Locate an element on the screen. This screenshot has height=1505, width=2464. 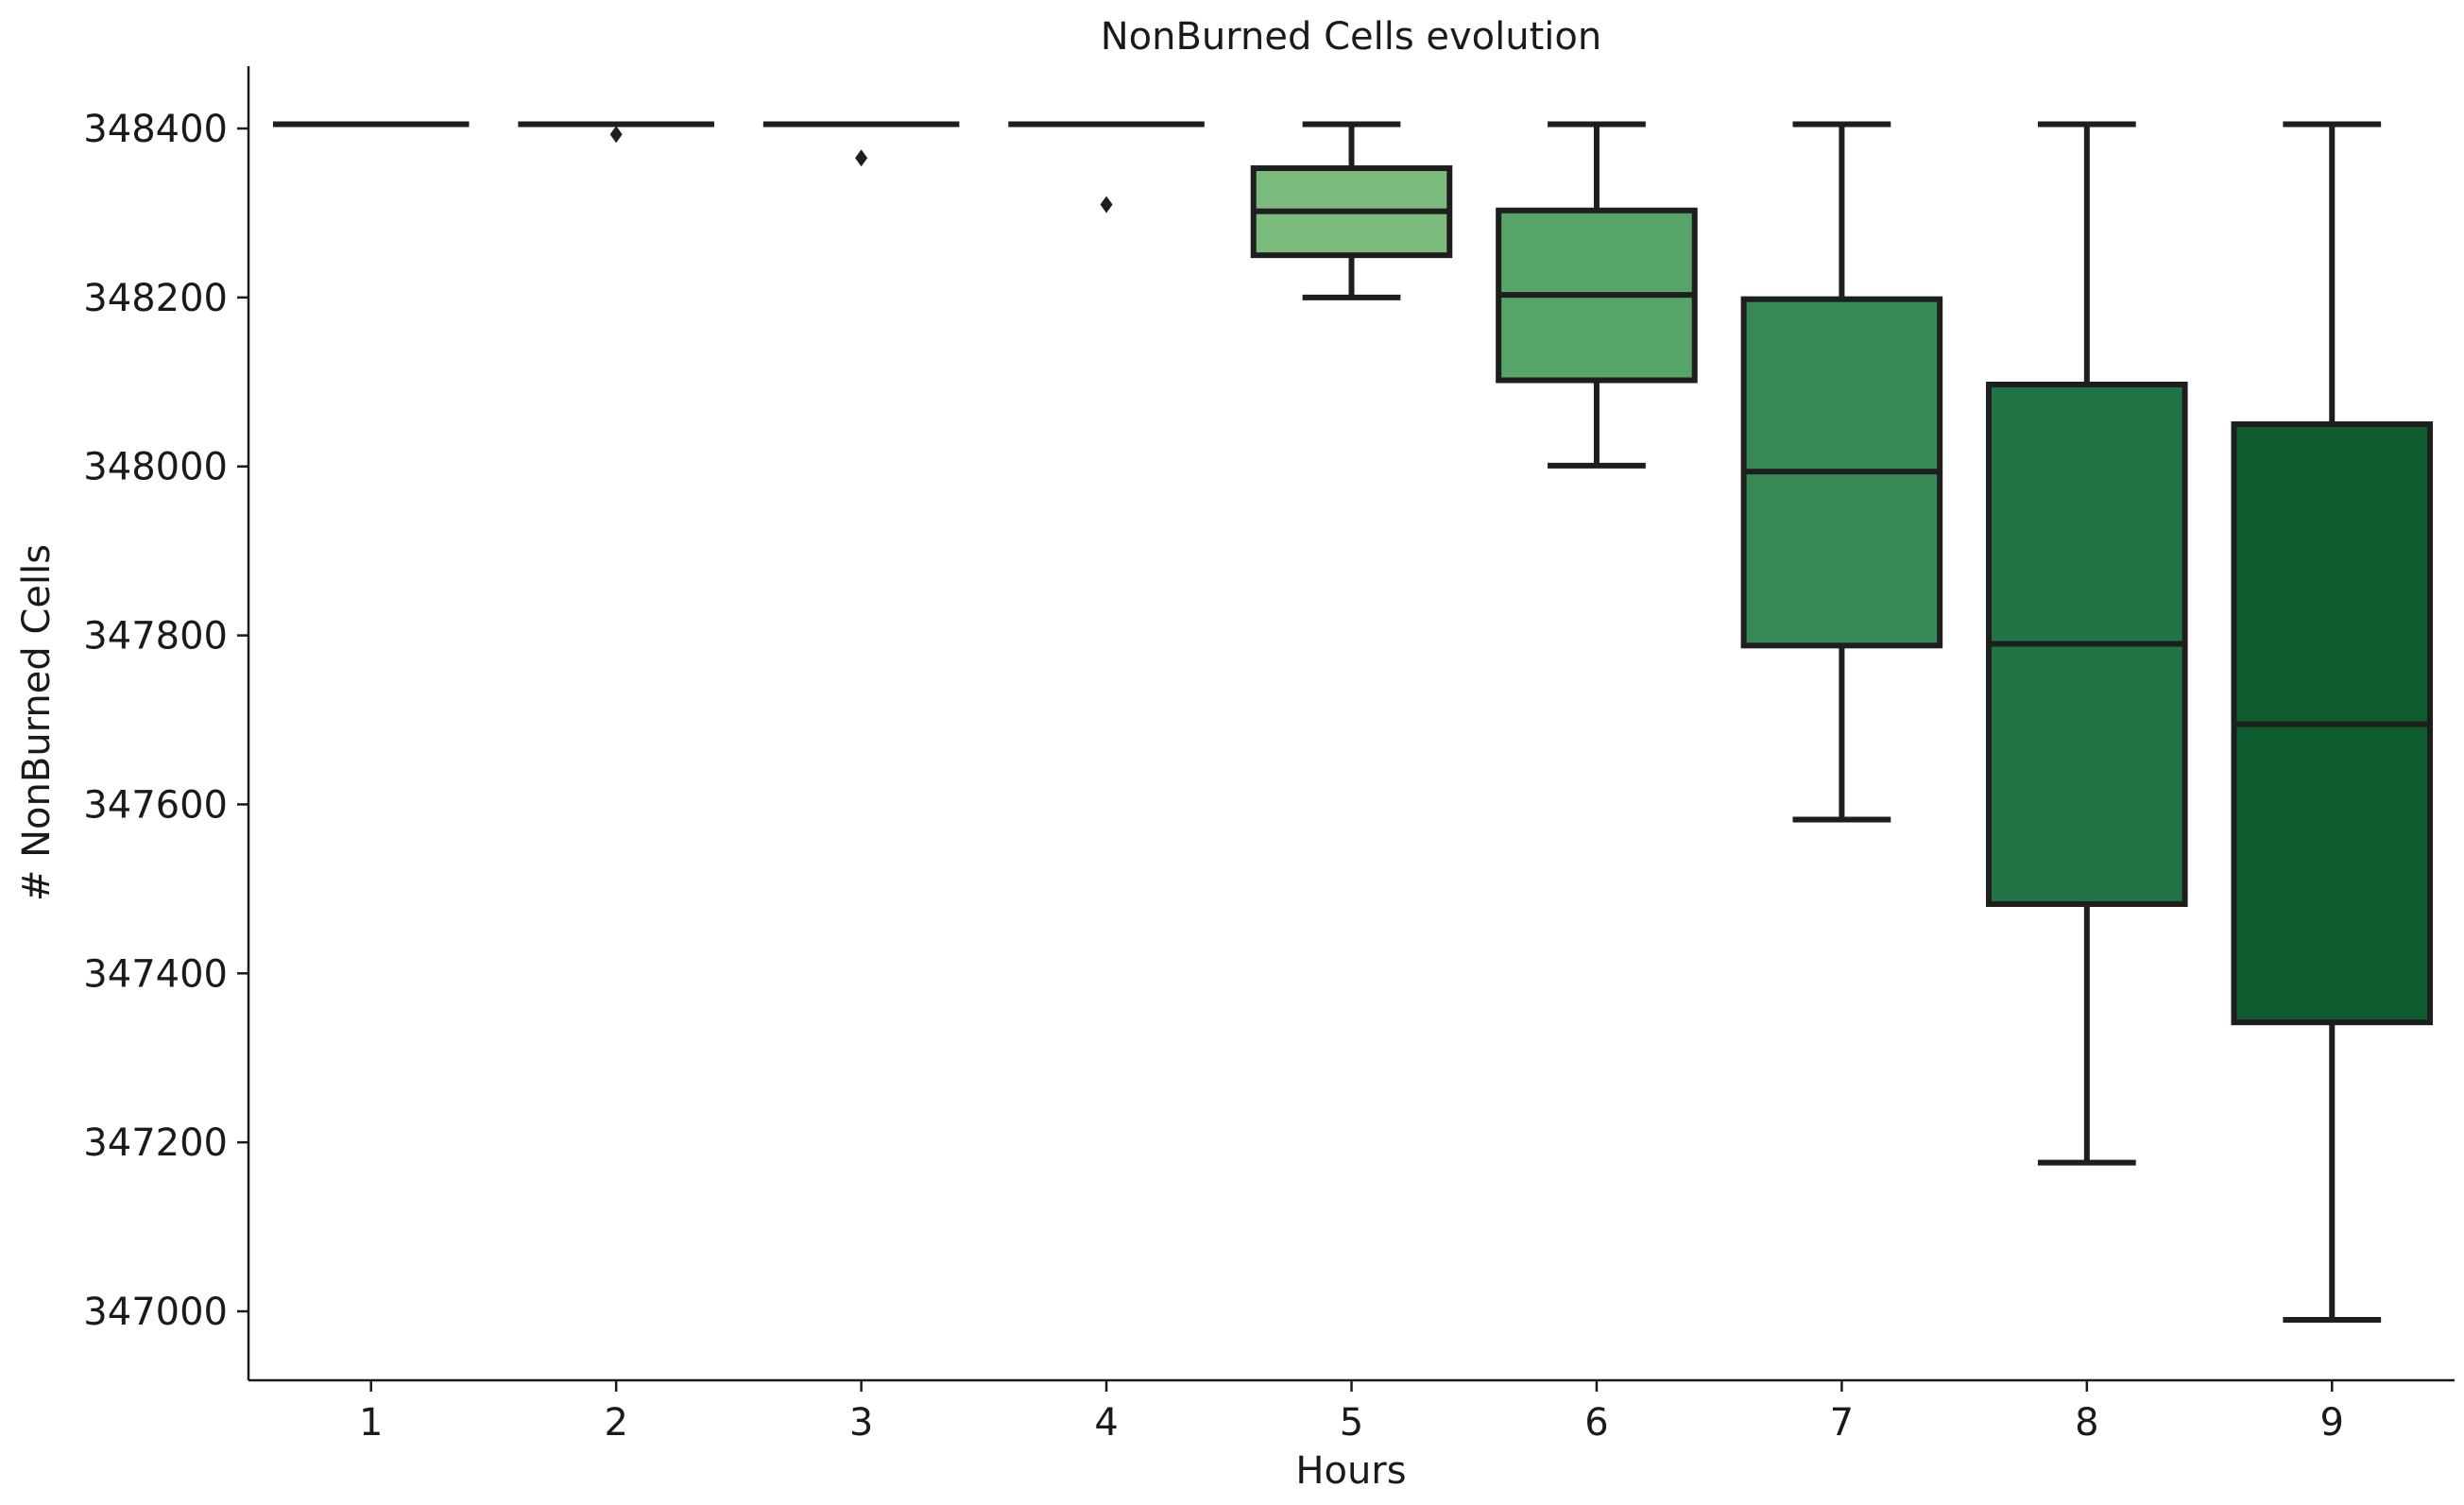
x-axis-ticks: 1 2 3 4 5 6 7 8 9 is located at coordinates (1351, 1412).